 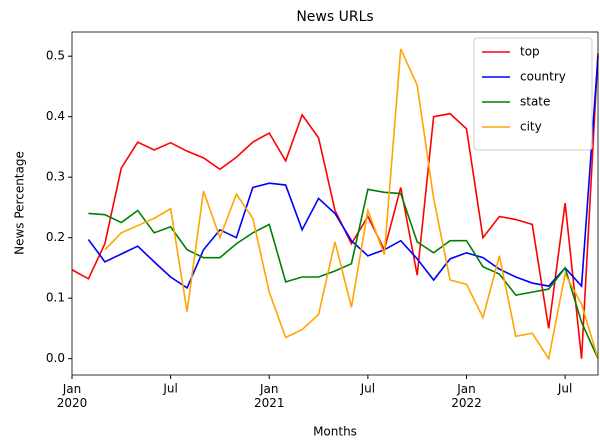 What do you see at coordinates (530, 52) in the screenshot?
I see `legend-label: top` at bounding box center [530, 52].